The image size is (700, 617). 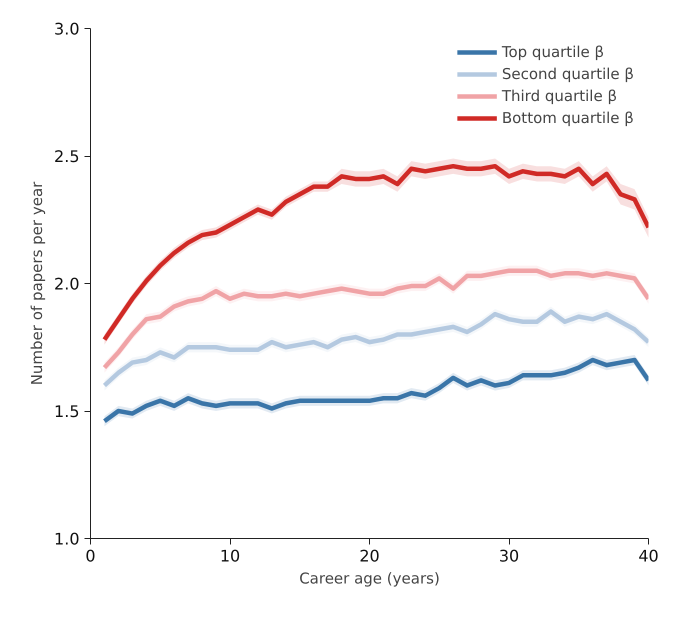 What do you see at coordinates (67, 411) in the screenshot?
I see `y-tick-label: 1.5` at bounding box center [67, 411].